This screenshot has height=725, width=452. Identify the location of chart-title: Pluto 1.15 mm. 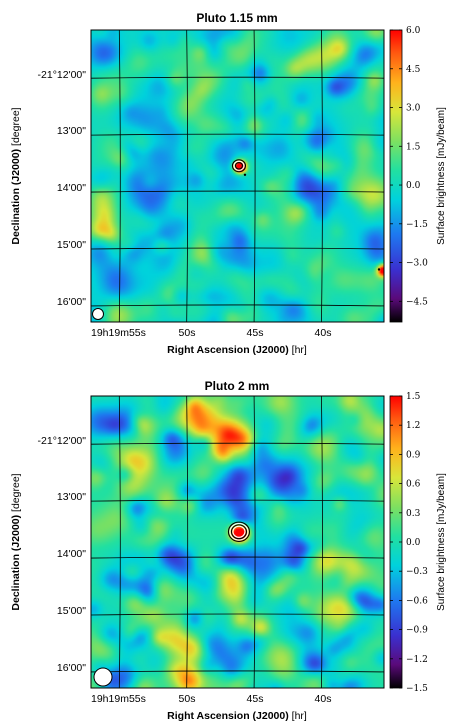
(236, 18).